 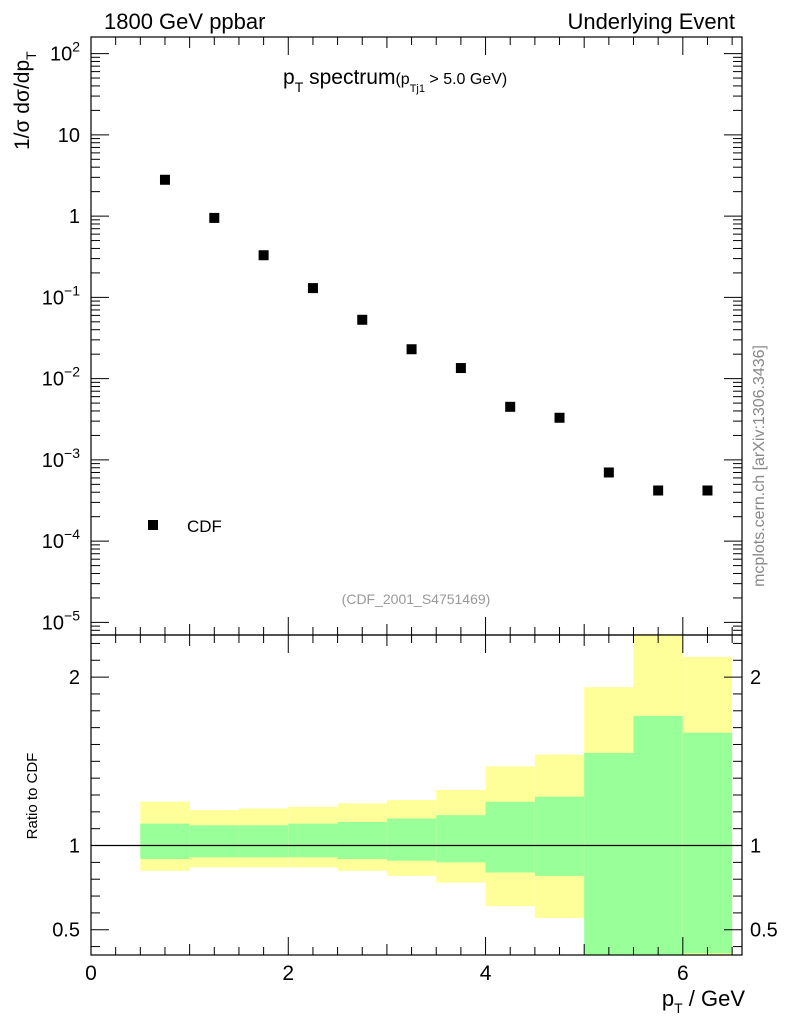 What do you see at coordinates (32, 796) in the screenshot?
I see `ratio-ylabel: Ratio to CDF` at bounding box center [32, 796].